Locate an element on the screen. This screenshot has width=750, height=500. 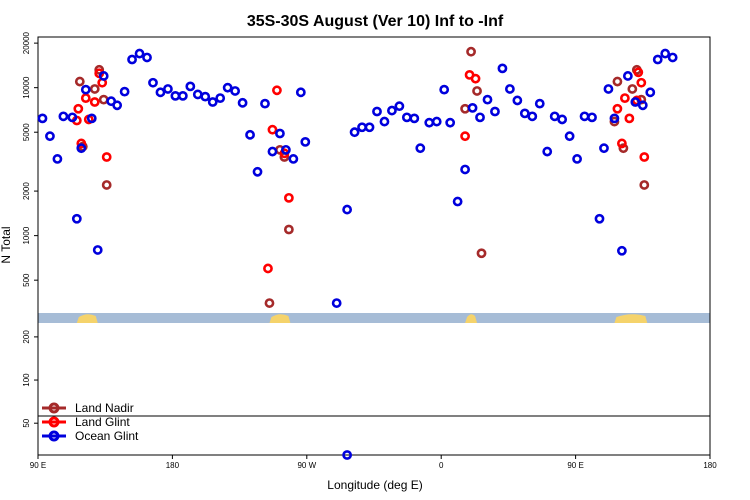
x-tick-label: 90 E is located at coordinates (38, 465).